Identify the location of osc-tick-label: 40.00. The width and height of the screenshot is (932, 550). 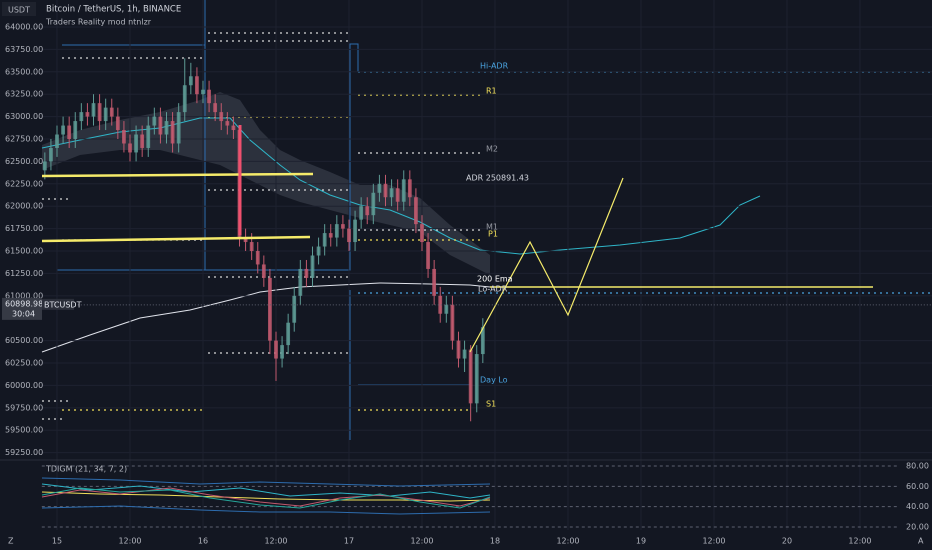
(917, 506).